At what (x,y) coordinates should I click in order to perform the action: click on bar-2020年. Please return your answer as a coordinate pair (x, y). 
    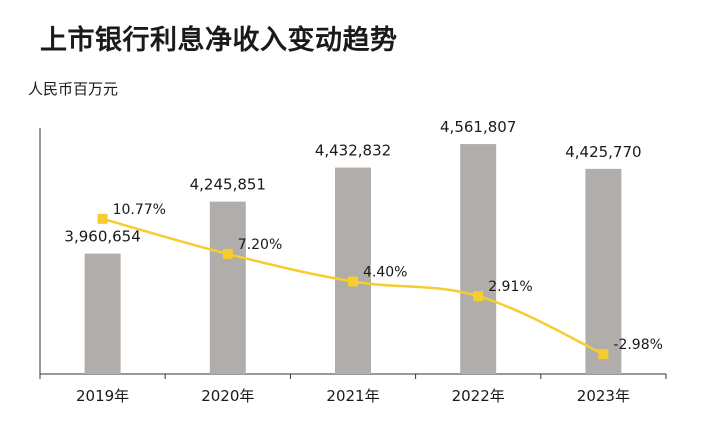
    Looking at the image, I should click on (227, 287).